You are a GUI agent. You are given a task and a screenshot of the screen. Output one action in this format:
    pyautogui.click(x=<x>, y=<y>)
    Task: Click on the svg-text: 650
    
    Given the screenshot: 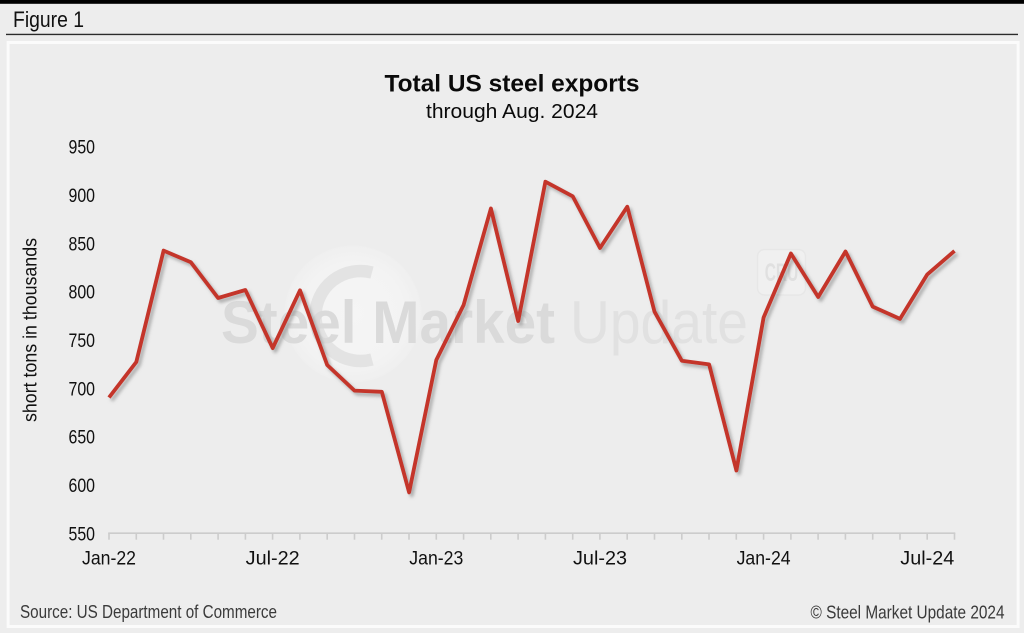 What is the action you would take?
    pyautogui.click(x=82, y=438)
    